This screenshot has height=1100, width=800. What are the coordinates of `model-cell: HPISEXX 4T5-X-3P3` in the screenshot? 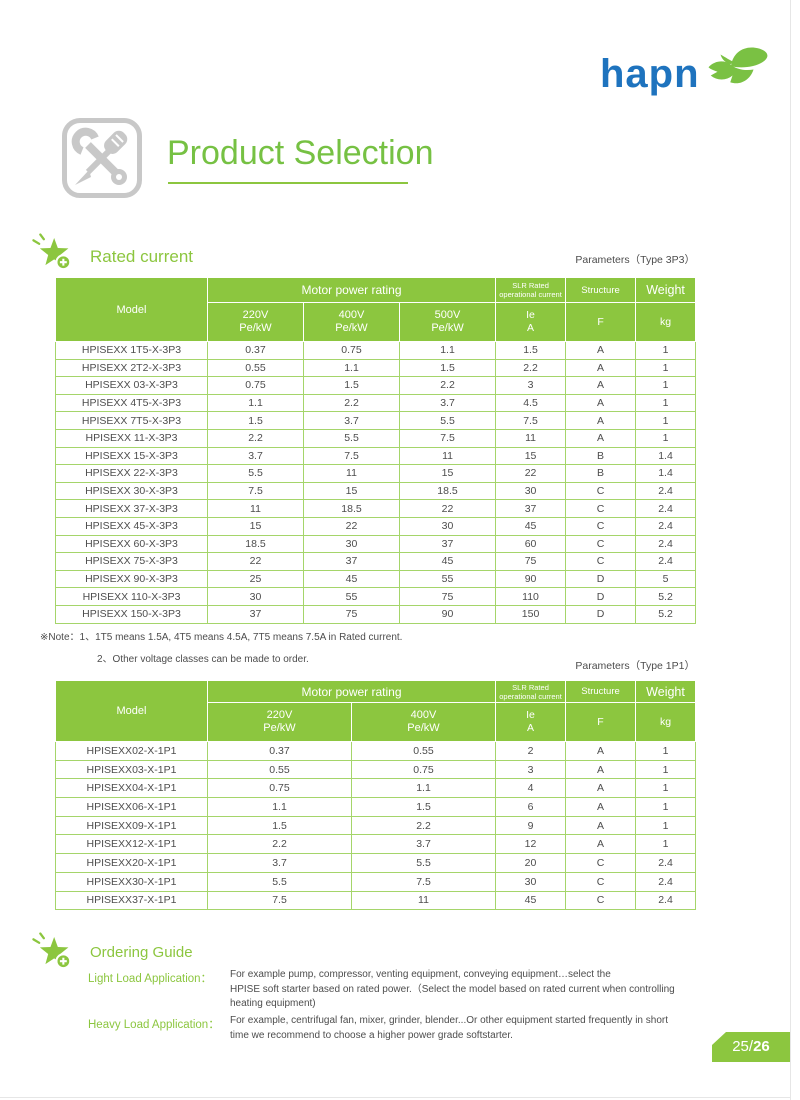 It's located at (131, 403).